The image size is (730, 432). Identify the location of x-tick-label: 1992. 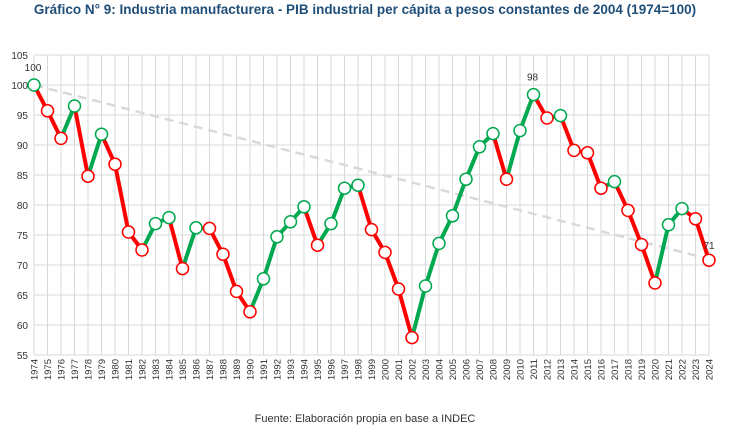
(278, 369).